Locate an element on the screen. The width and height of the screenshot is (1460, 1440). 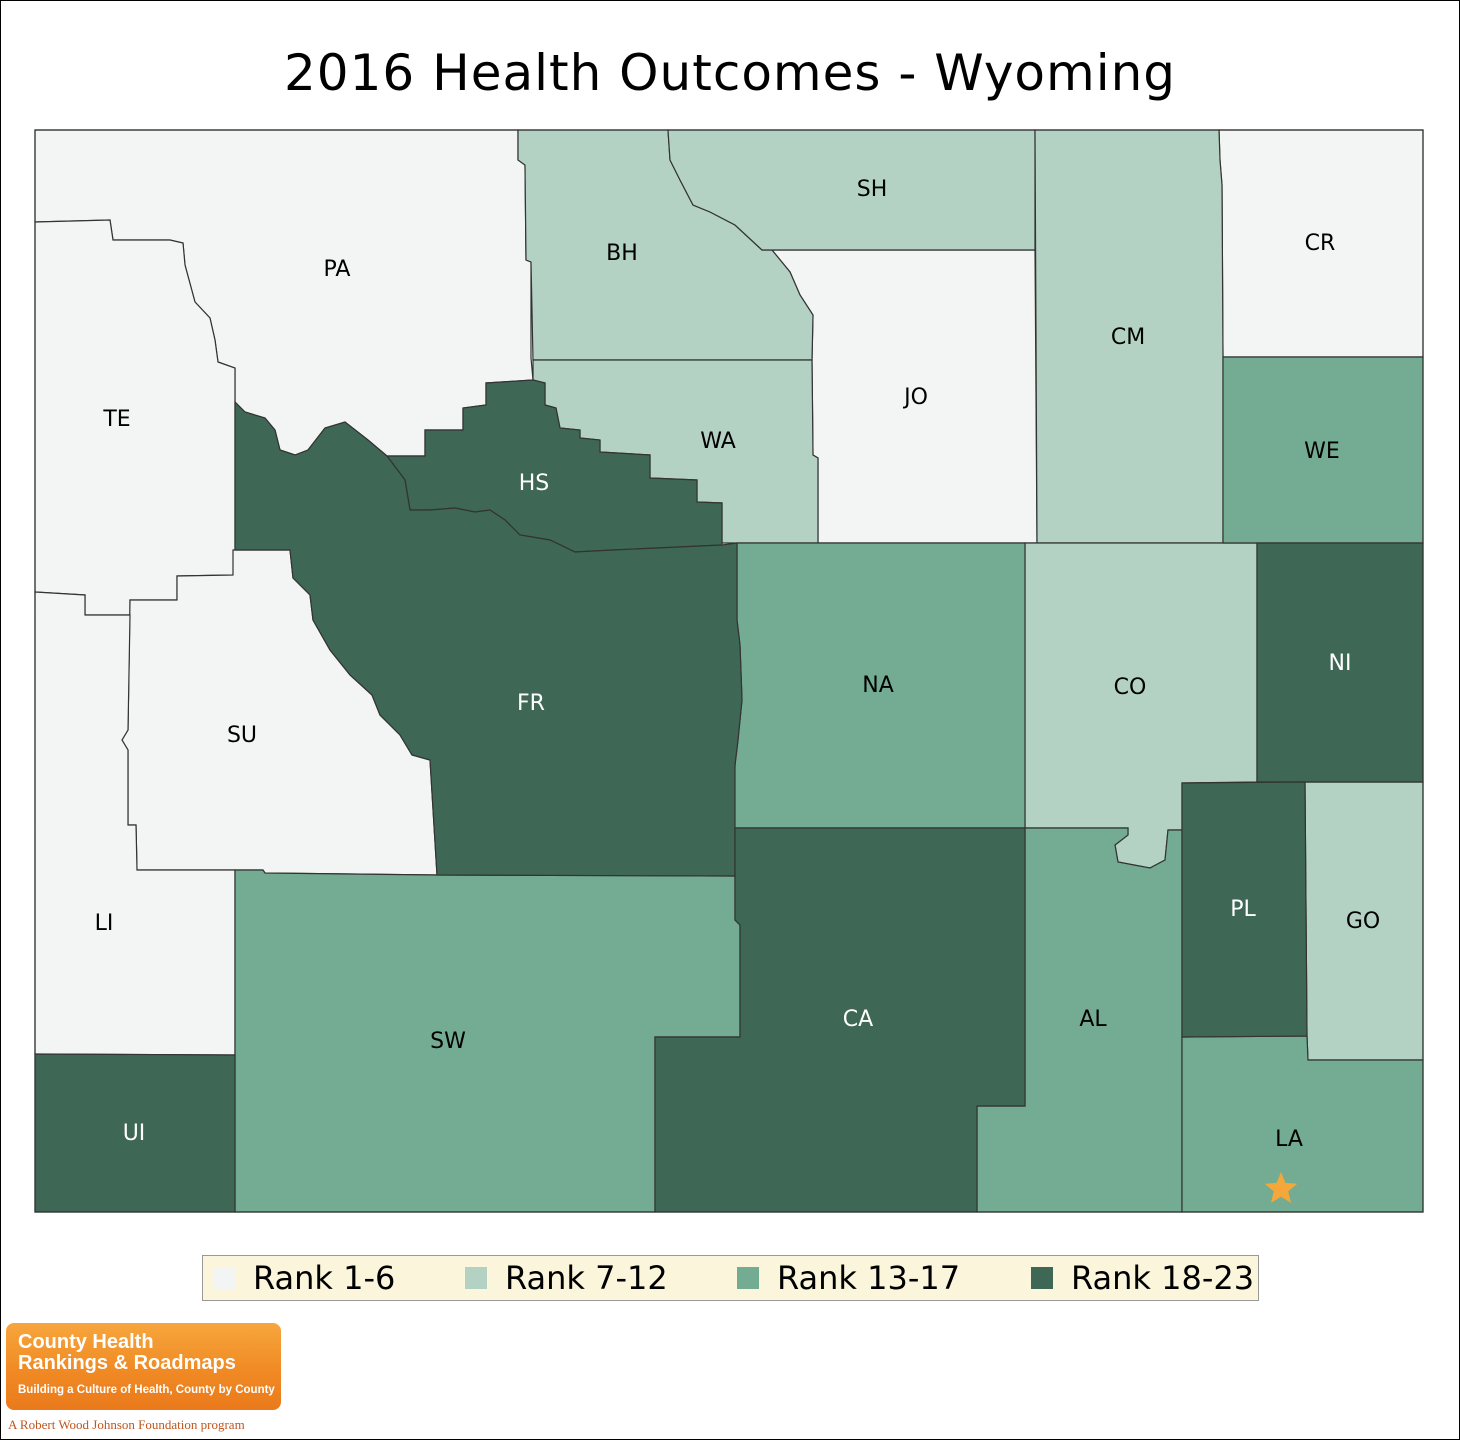
map-legend: Rank 1-6 Rank 7-12 Rank 13-17 Rank 18-23 is located at coordinates (730, 1278).